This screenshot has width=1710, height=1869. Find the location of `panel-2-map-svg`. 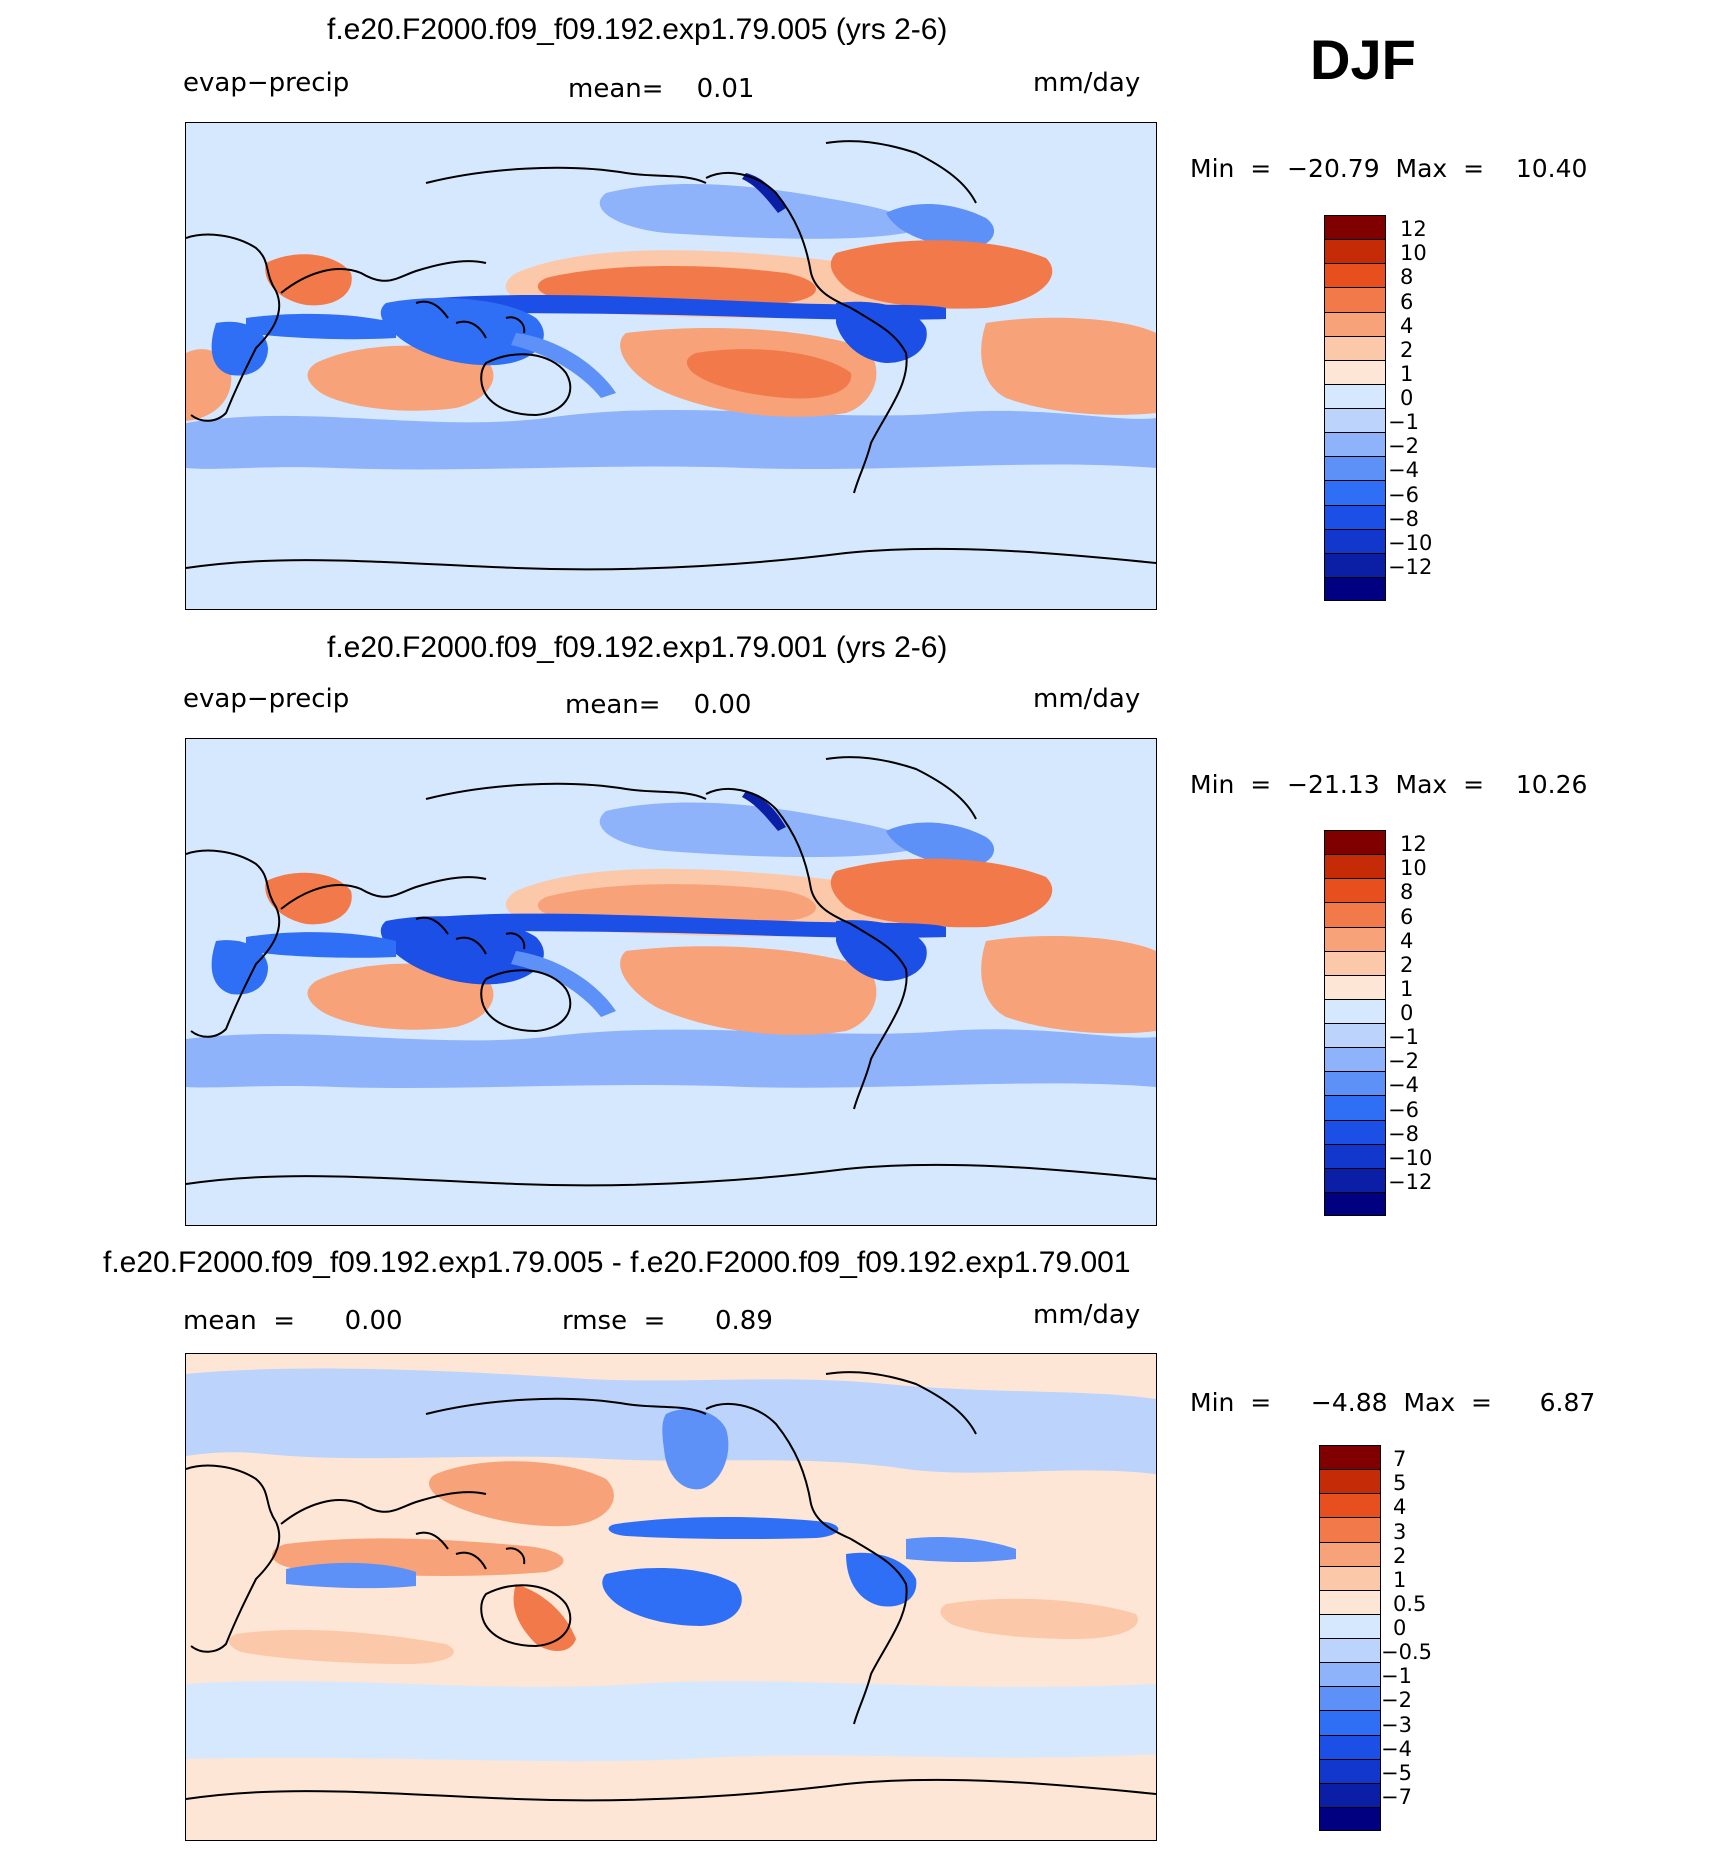

panel-2-map-svg is located at coordinates (671, 982).